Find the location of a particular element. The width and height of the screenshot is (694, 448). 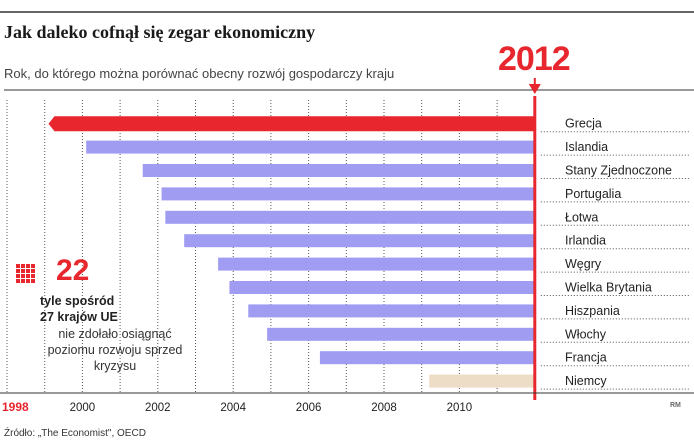

category-label: Hiszpania is located at coordinates (592, 311).